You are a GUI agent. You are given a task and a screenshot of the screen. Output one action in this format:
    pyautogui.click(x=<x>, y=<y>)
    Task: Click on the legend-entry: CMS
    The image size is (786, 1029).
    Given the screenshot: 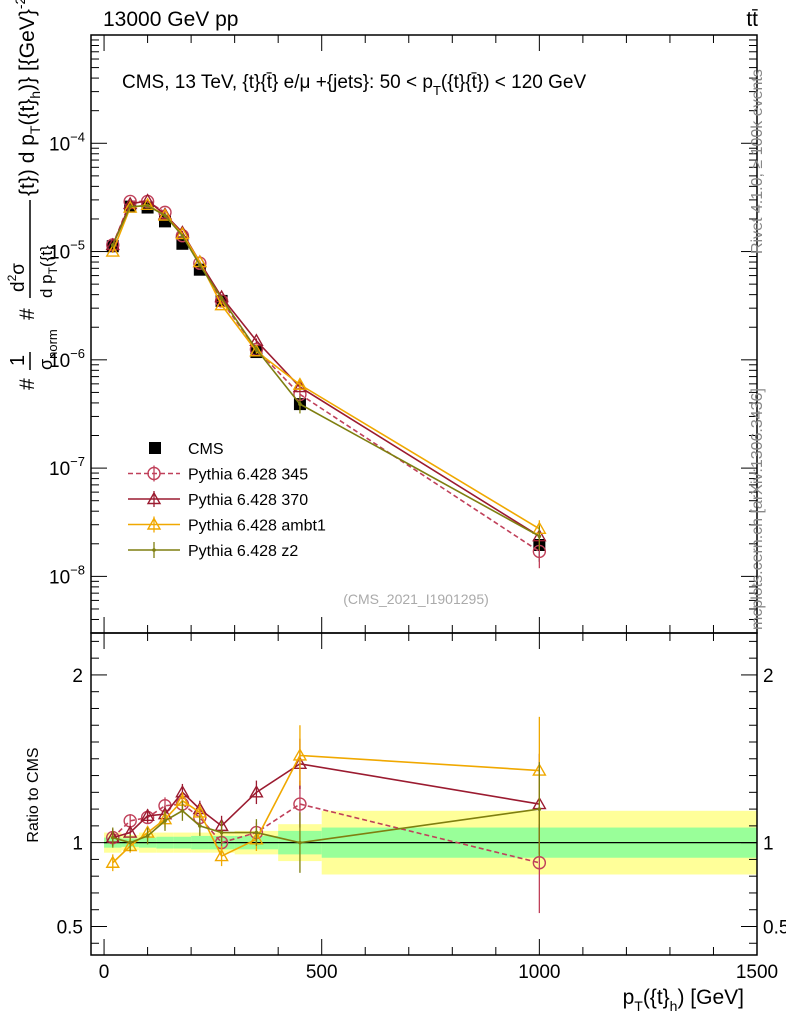 What is the action you would take?
    pyautogui.click(x=186, y=449)
    